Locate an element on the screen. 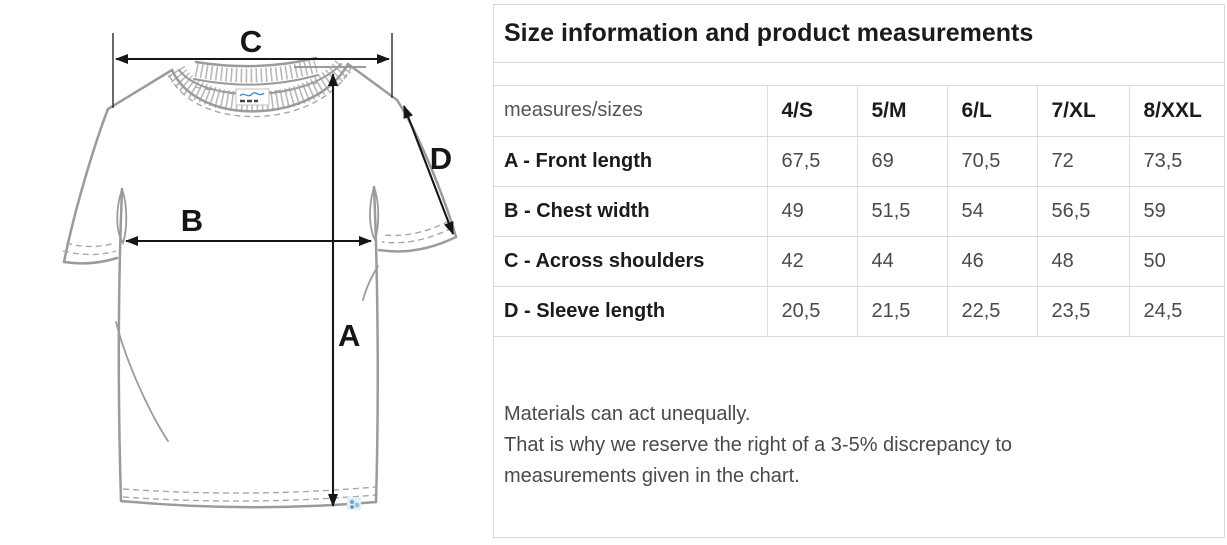 Image resolution: width=1227 pixels, height=545 pixels. header-size-6l: 6/L is located at coordinates (991, 111).